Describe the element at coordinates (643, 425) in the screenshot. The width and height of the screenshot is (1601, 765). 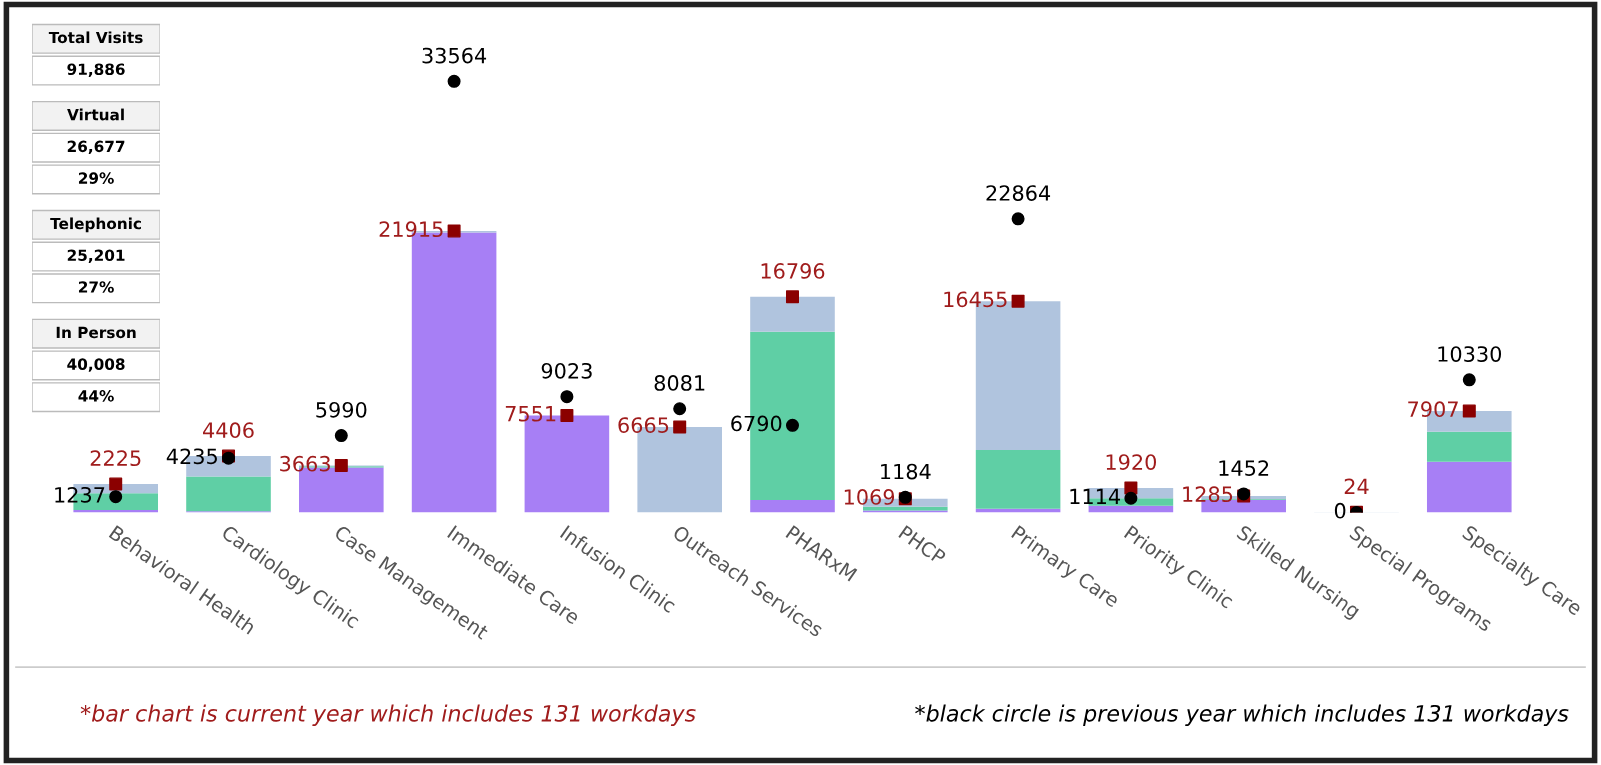
I see `data-label: 6665` at that location.